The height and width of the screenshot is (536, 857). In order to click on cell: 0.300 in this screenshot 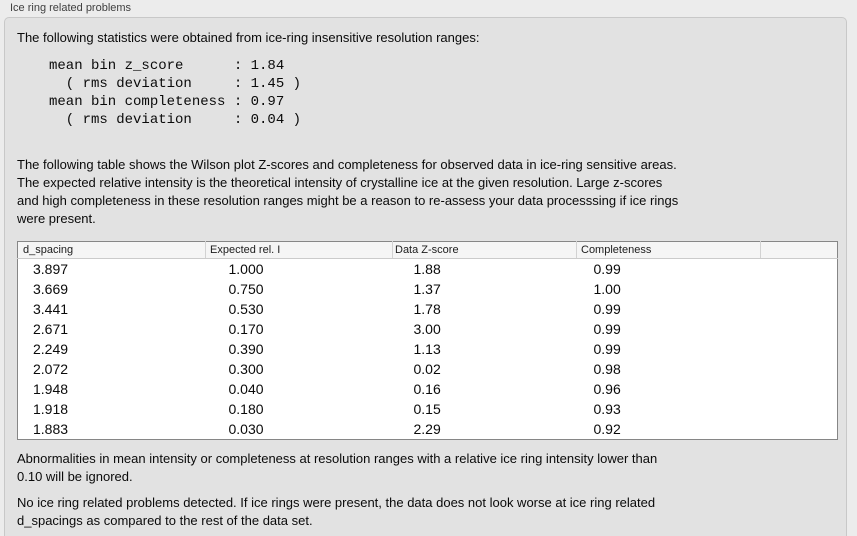, I will do `click(246, 369)`.